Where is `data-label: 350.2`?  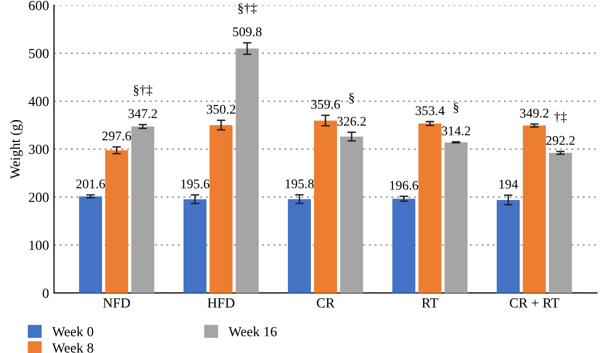
data-label: 350.2 is located at coordinates (221, 109).